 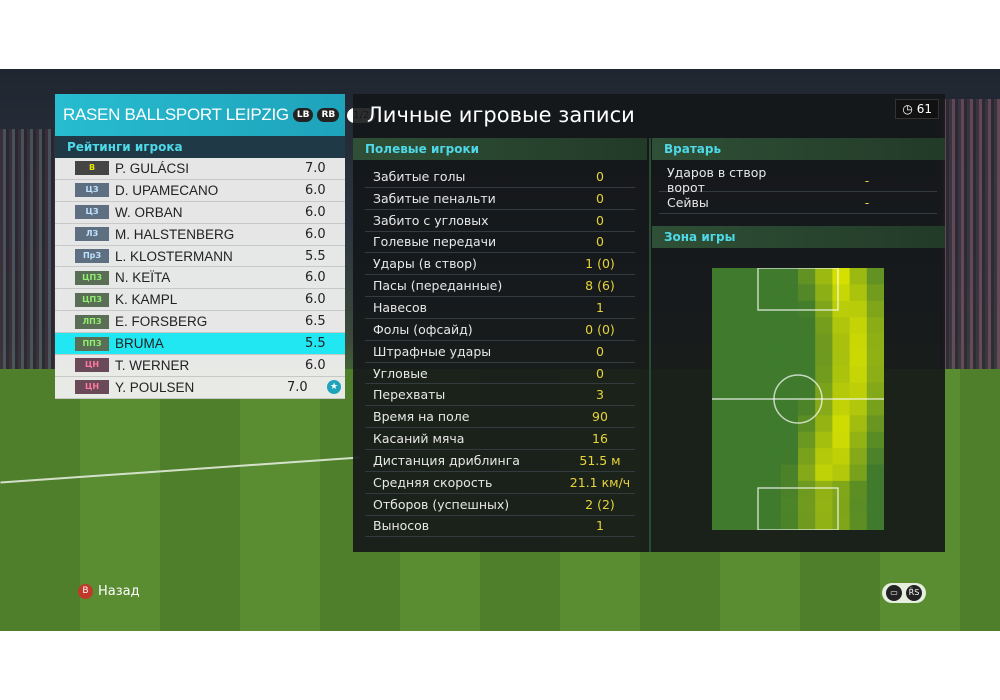 I want to click on player-row: ЦН T. WERNER 6.0, so click(x=200, y=366).